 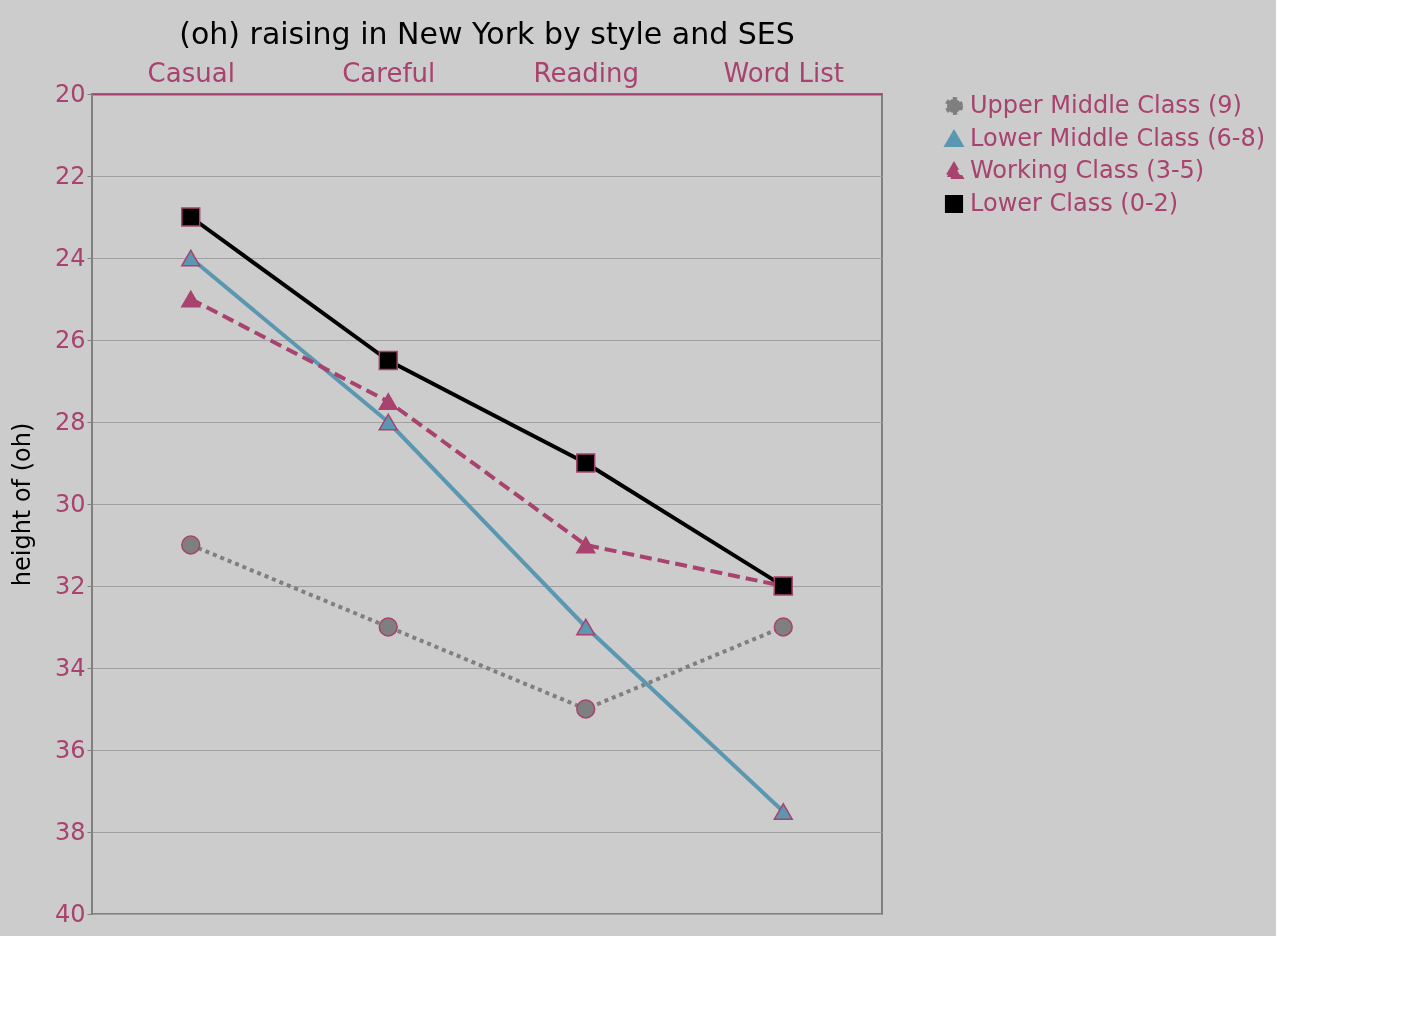 What do you see at coordinates (1106, 105) in the screenshot?
I see `legend-label: Upper Middle Class (9)` at bounding box center [1106, 105].